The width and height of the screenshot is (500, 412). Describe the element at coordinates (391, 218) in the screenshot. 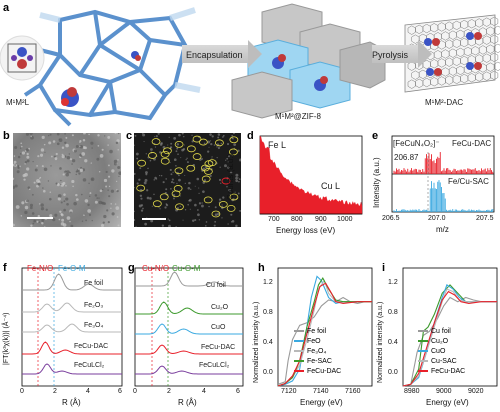

I see `e-xtick: 206.5` at that location.